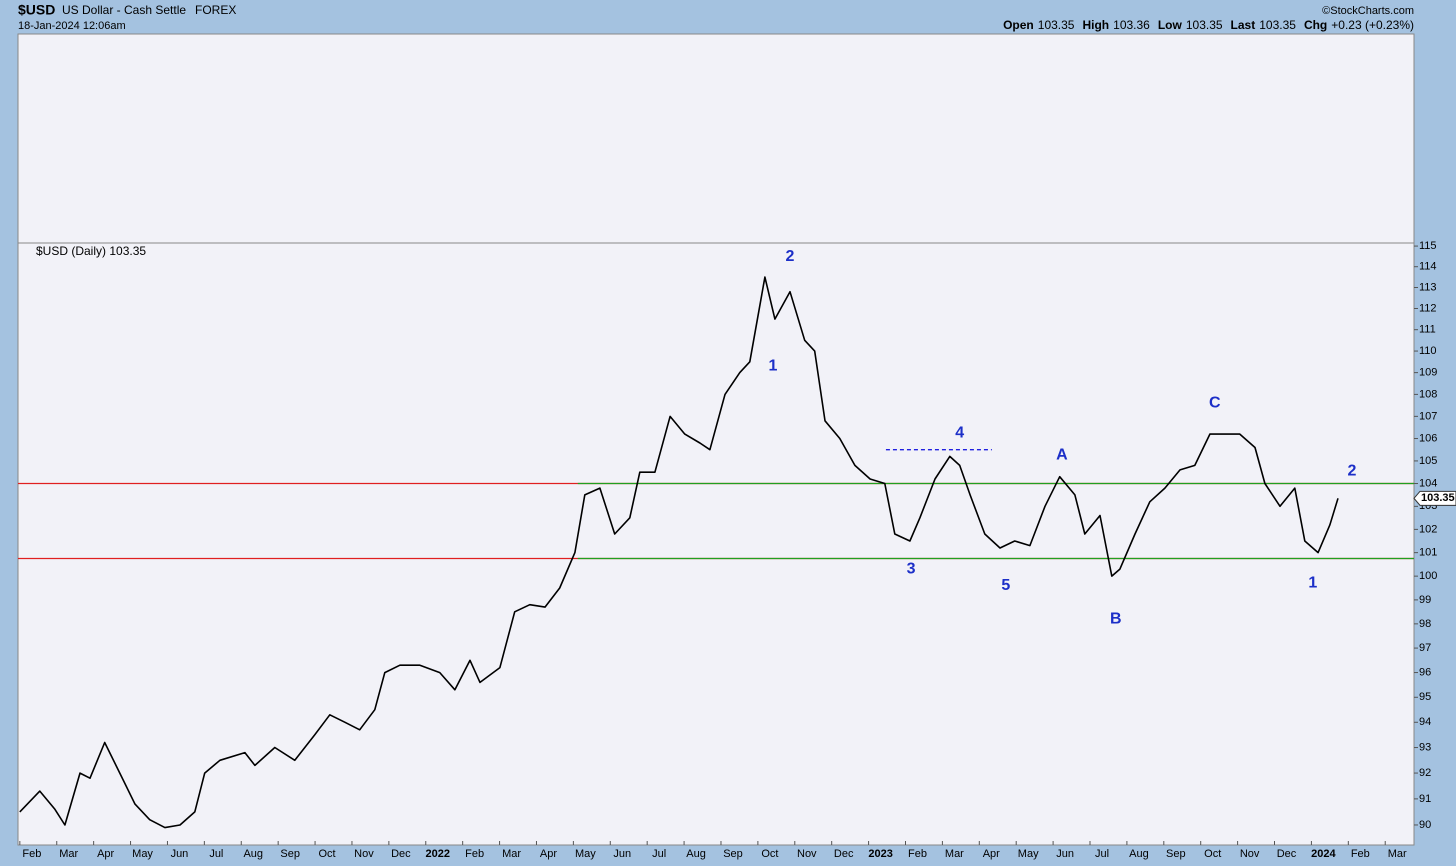  Describe the element at coordinates (1425, 722) in the screenshot. I see `y-tick-label: 94` at that location.